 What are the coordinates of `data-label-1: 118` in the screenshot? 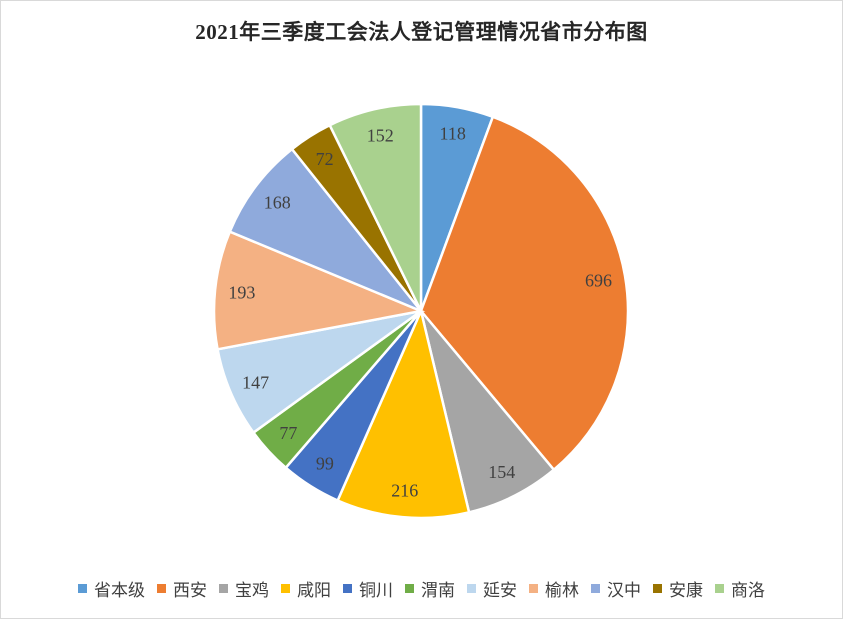 It's located at (453, 134).